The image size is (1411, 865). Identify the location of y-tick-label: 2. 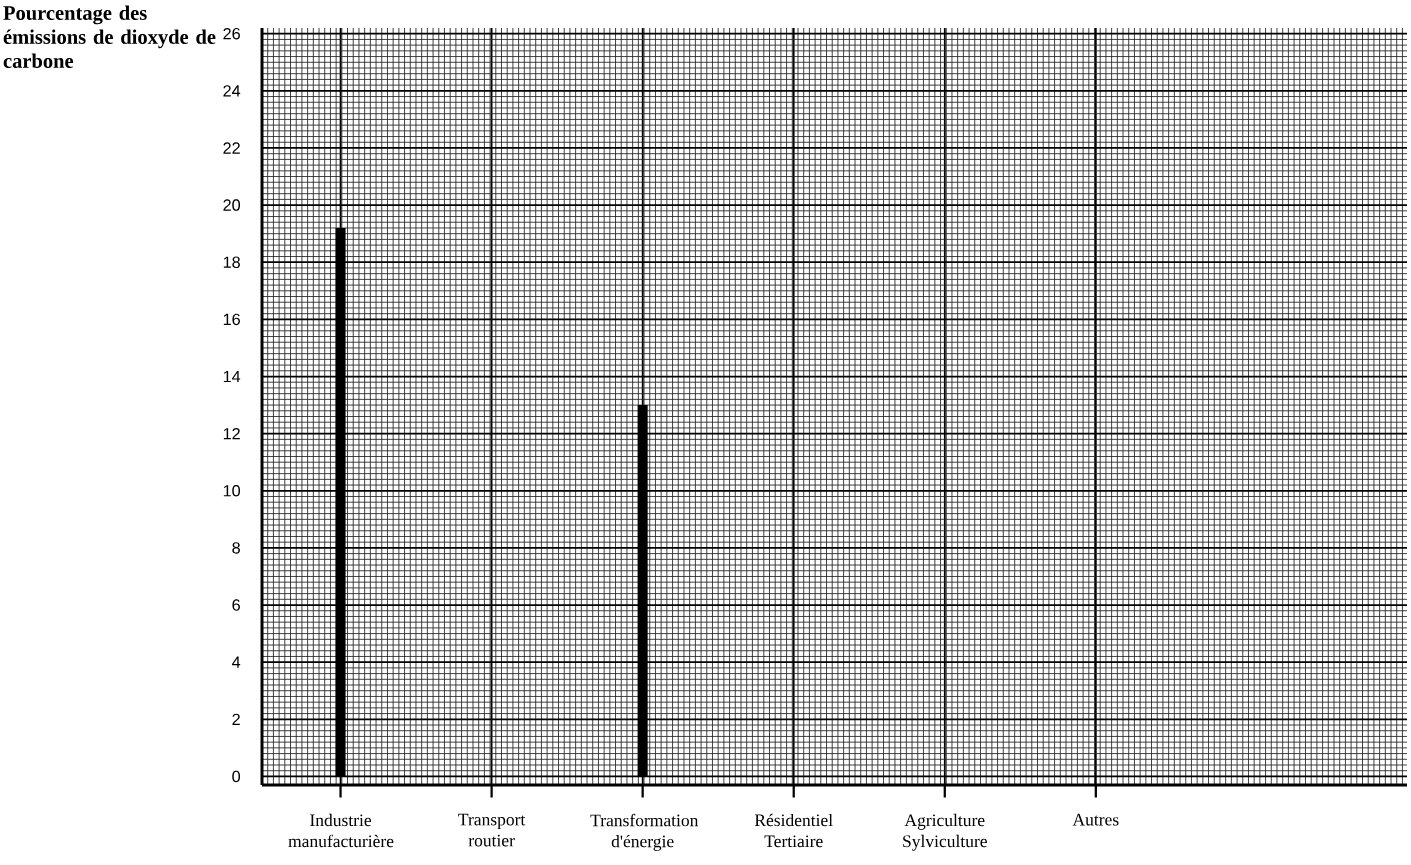
(236, 719).